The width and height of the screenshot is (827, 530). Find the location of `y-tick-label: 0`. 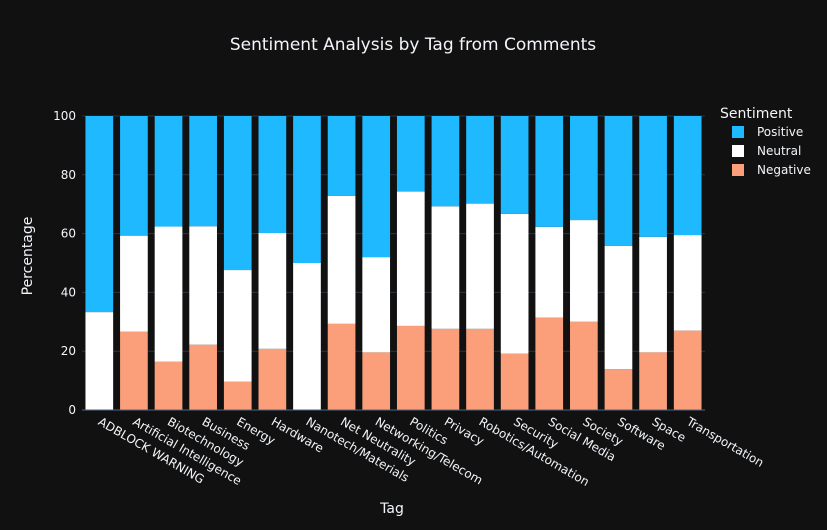

y-tick-label: 0 is located at coordinates (72, 410).